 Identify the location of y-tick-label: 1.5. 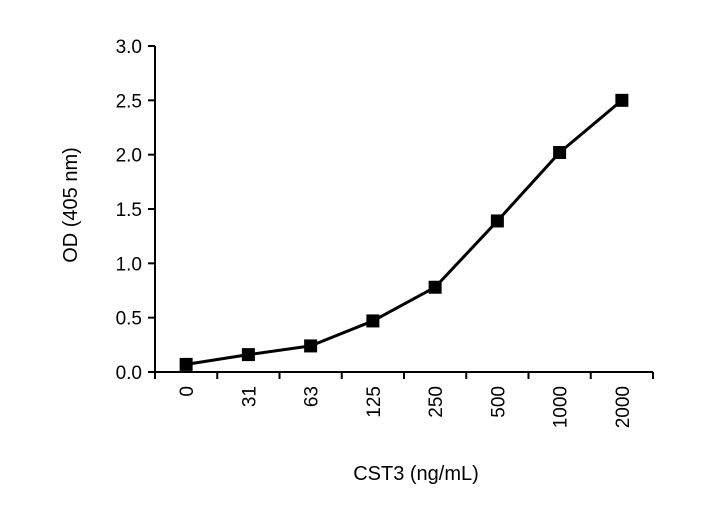
(129, 210).